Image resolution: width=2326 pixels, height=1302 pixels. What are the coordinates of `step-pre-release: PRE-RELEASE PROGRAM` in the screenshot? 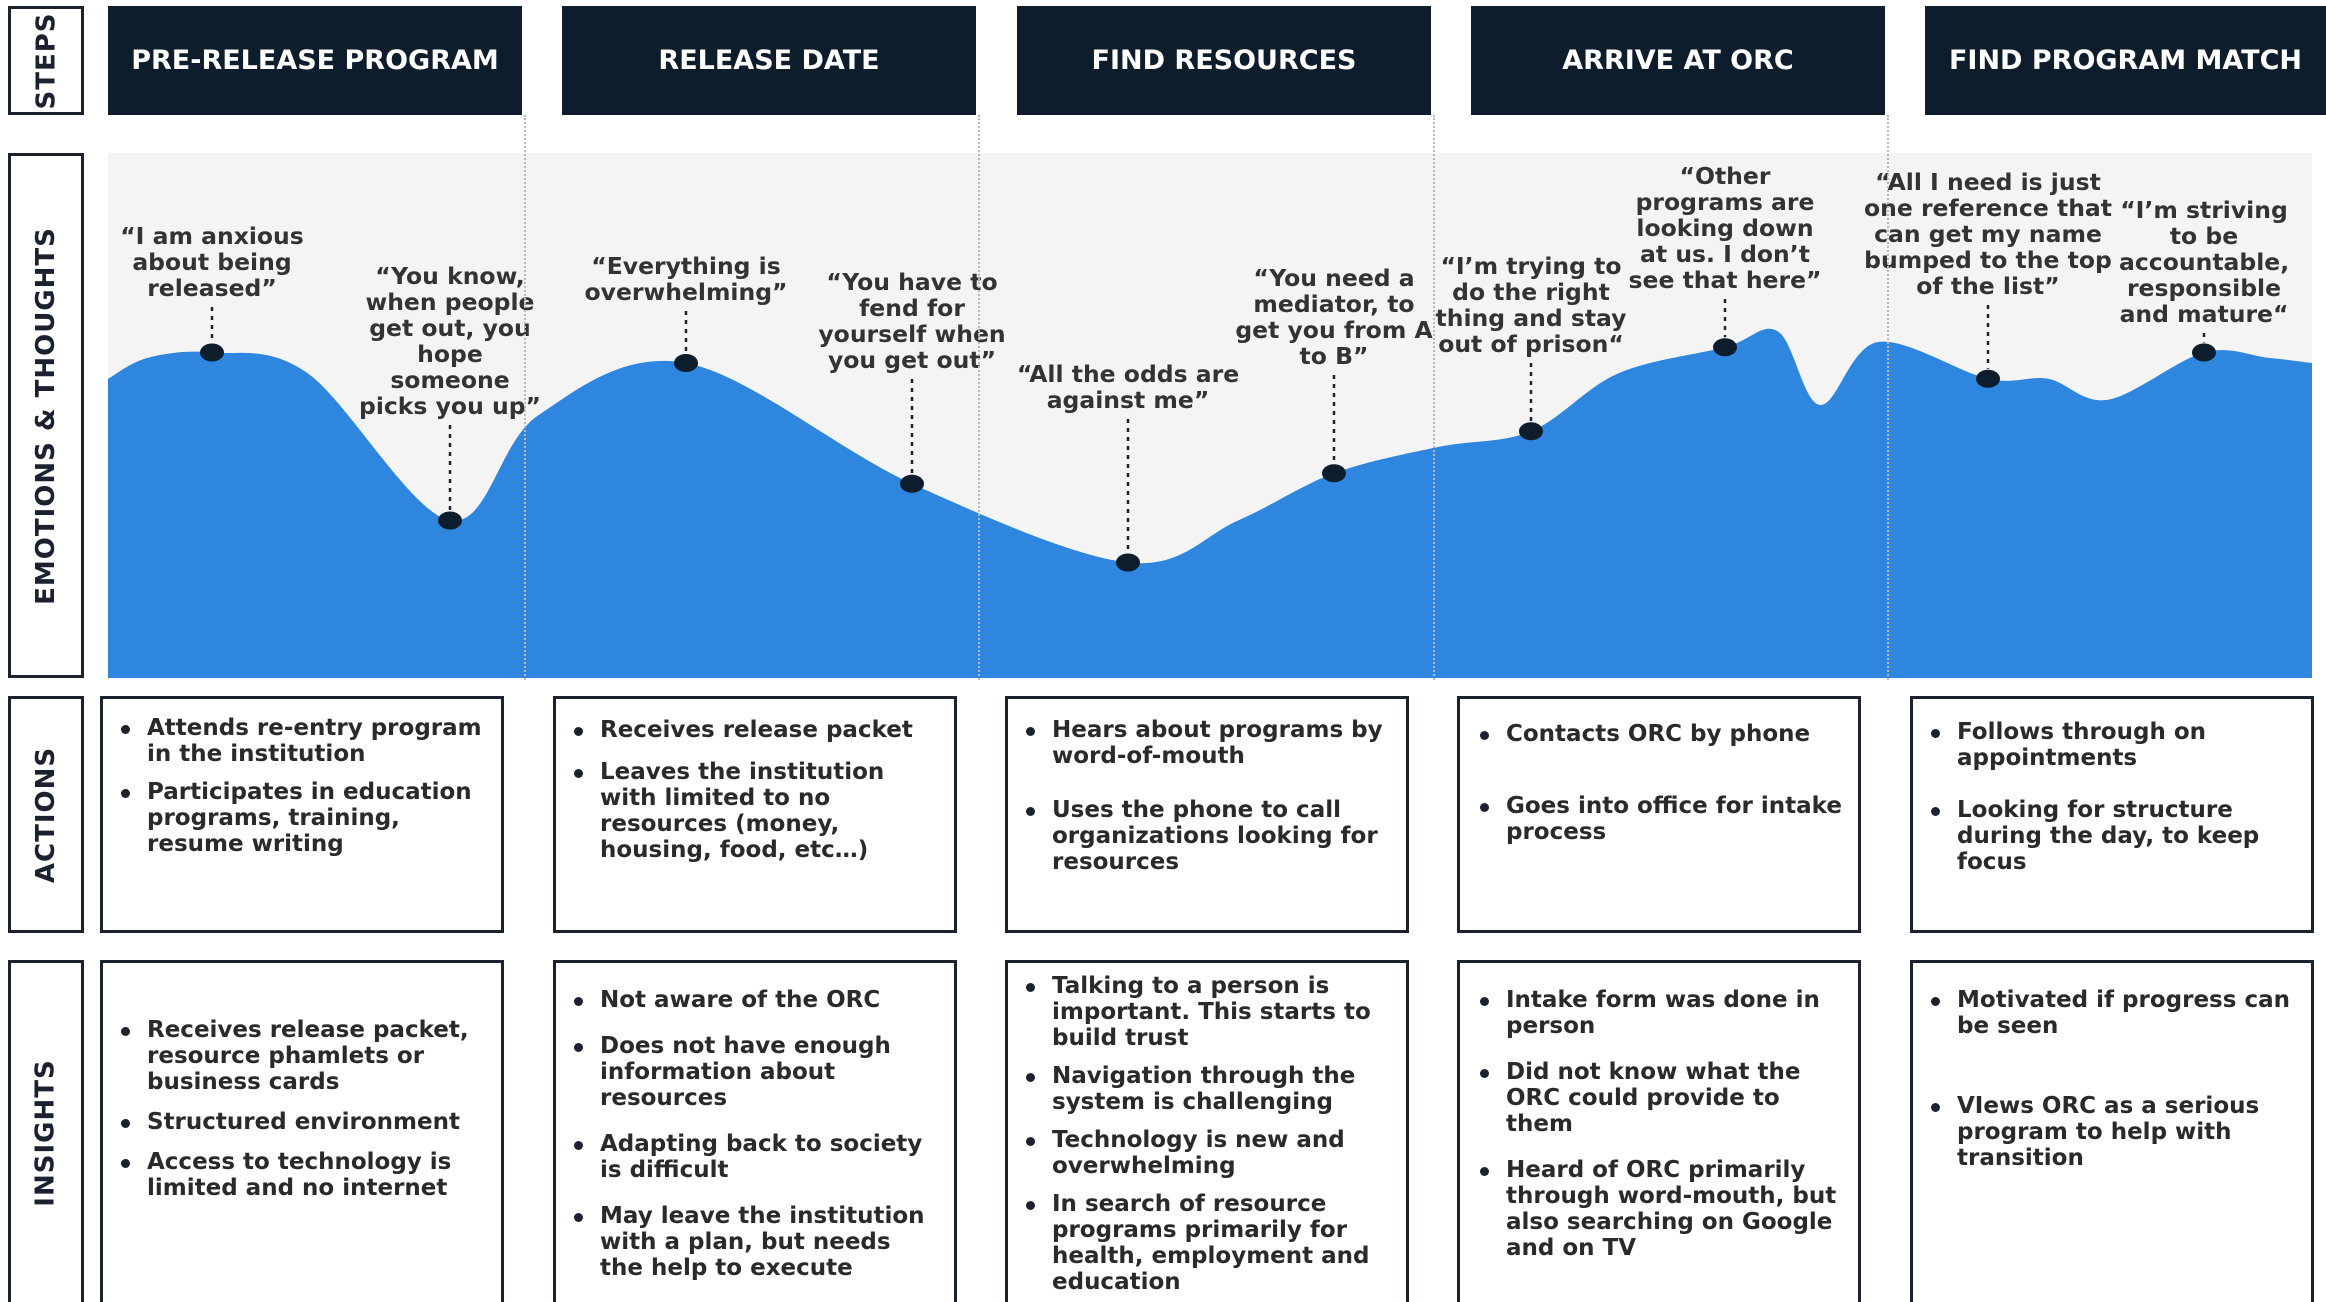 It's located at (315, 60).